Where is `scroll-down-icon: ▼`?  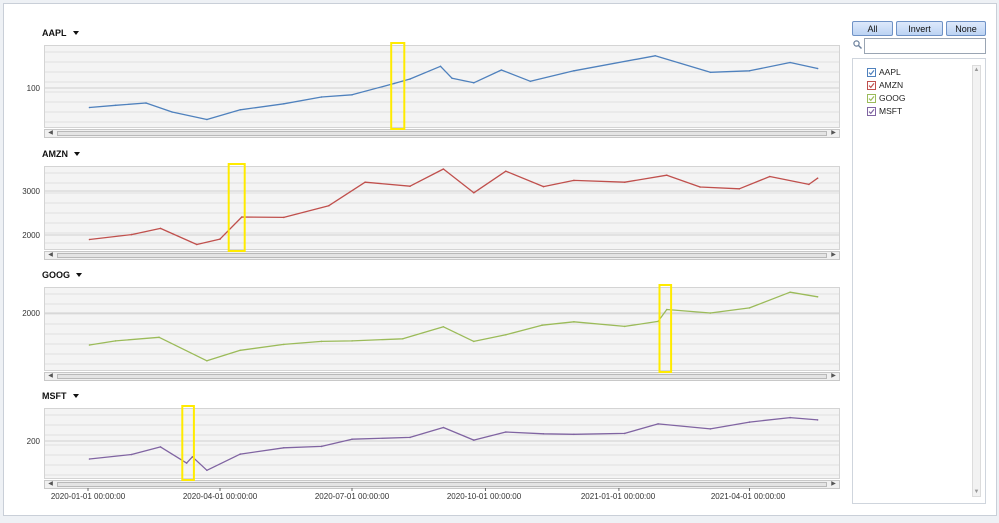
scroll-down-icon: ▼ is located at coordinates (976, 492).